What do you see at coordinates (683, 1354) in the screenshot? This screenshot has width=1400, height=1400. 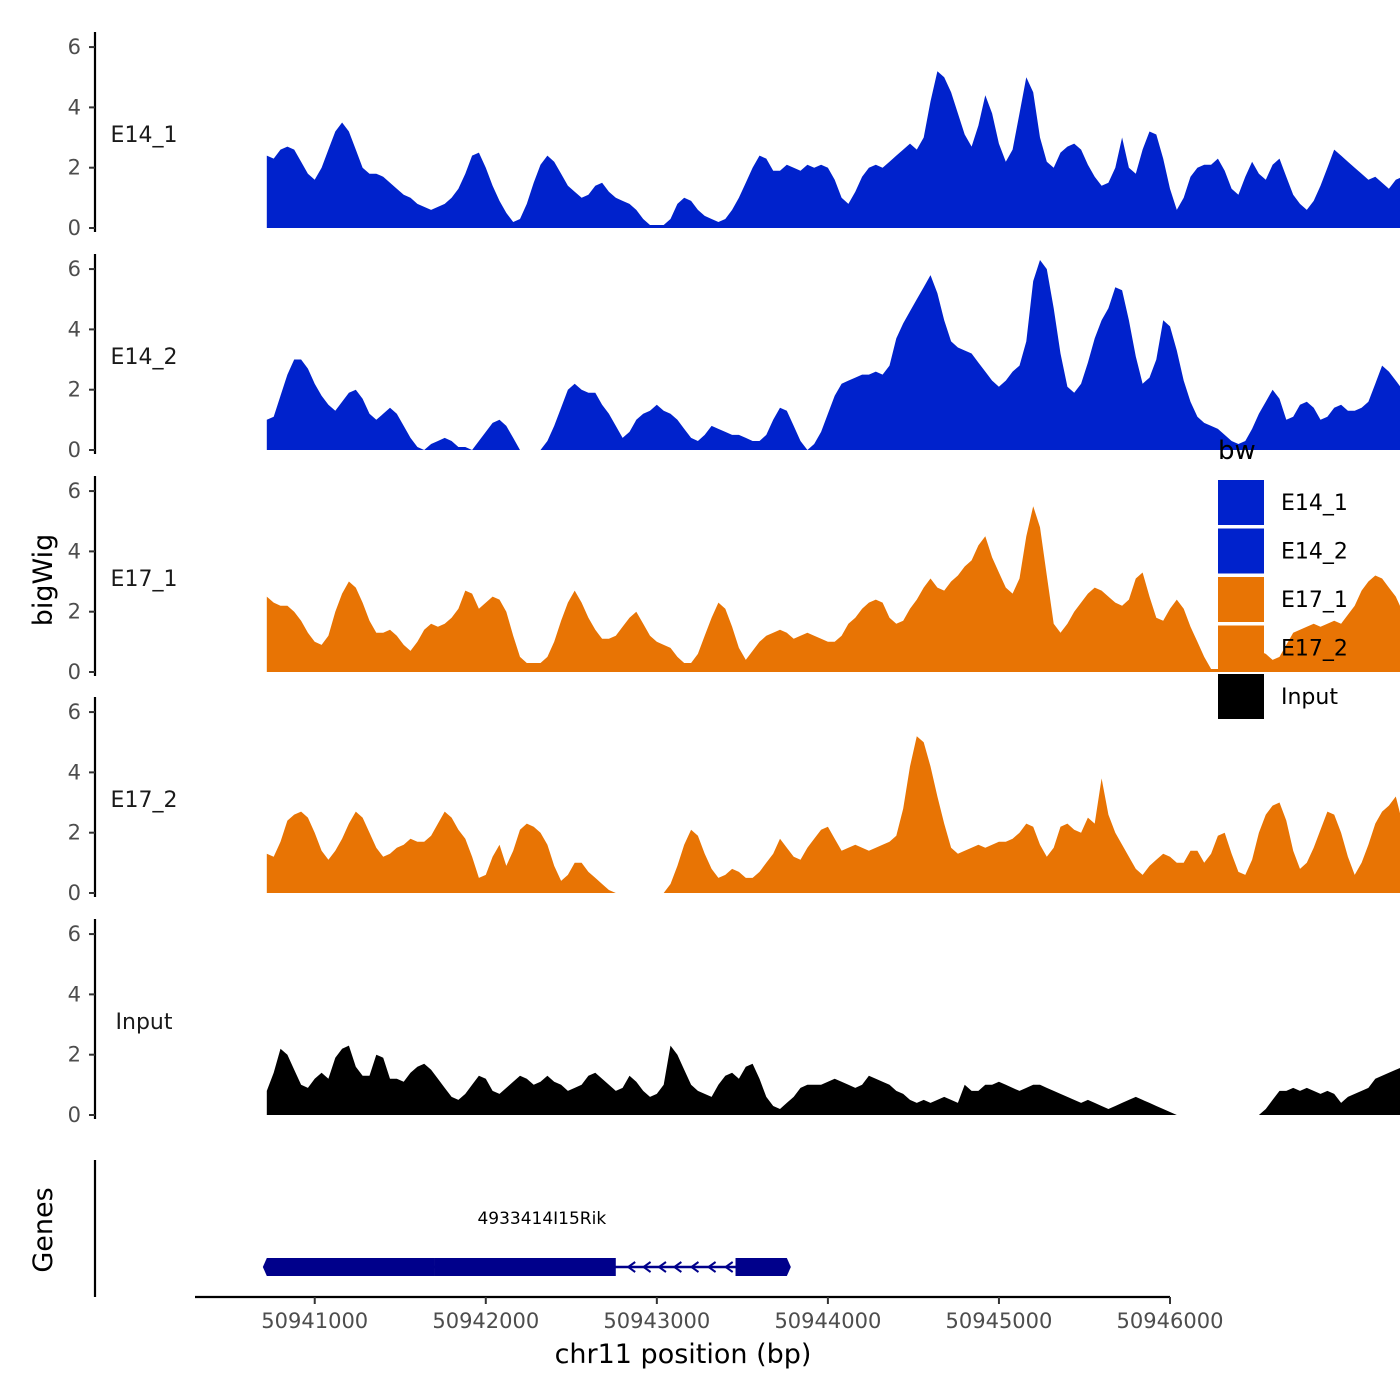 I see `x-axis-title: chr11 position (bp)` at bounding box center [683, 1354].